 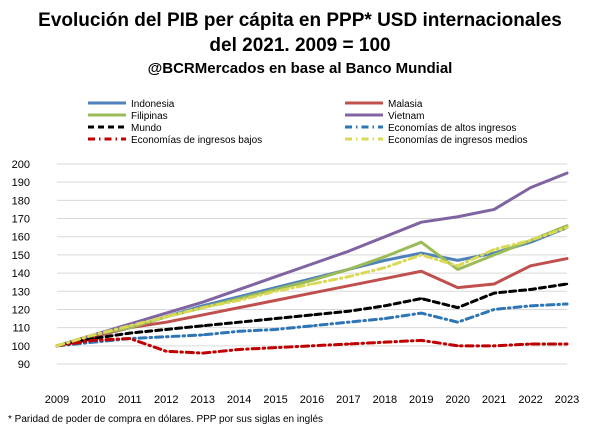 I want to click on y-tick-label: 130, so click(x=21, y=292).